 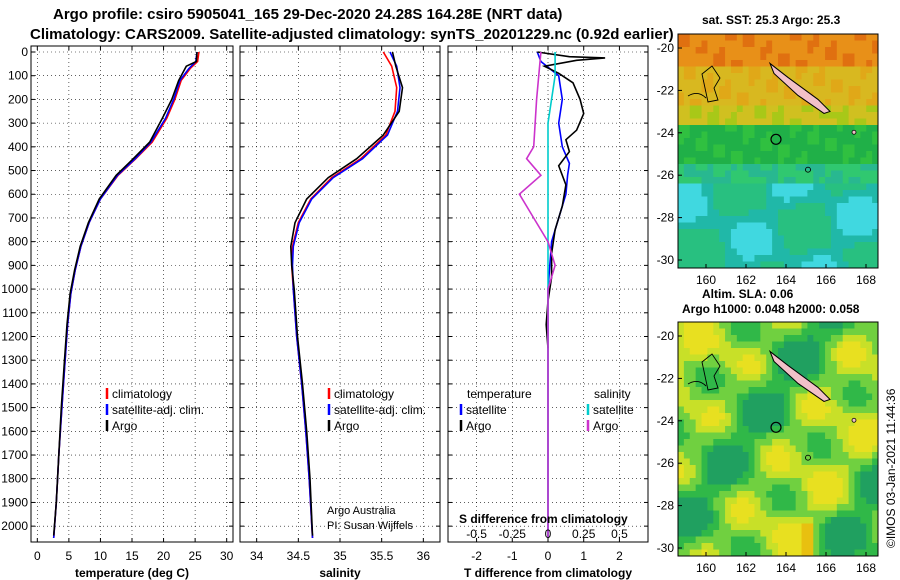 I want to click on map-x-tick-label: 164, so click(x=786, y=280).